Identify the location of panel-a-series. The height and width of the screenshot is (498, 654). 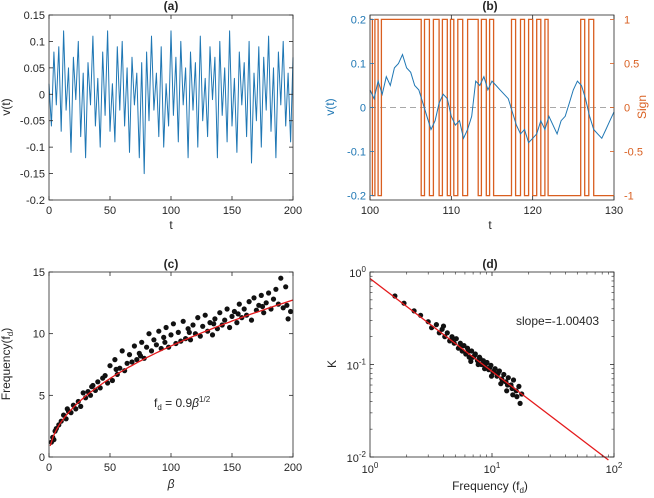
(171, 102).